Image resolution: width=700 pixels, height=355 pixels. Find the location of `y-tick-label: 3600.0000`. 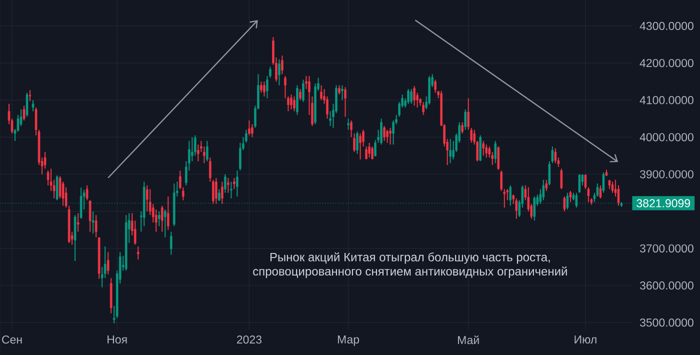

y-tick-label: 3600.0000 is located at coordinates (667, 285).